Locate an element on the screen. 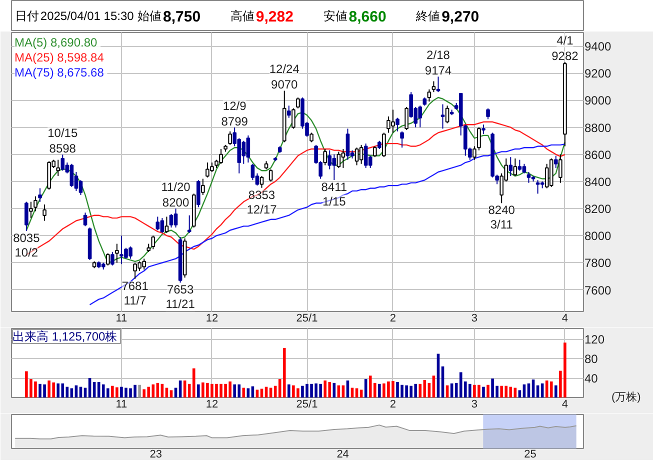 The height and width of the screenshot is (470, 653). annotation: 8240 is located at coordinates (502, 210).